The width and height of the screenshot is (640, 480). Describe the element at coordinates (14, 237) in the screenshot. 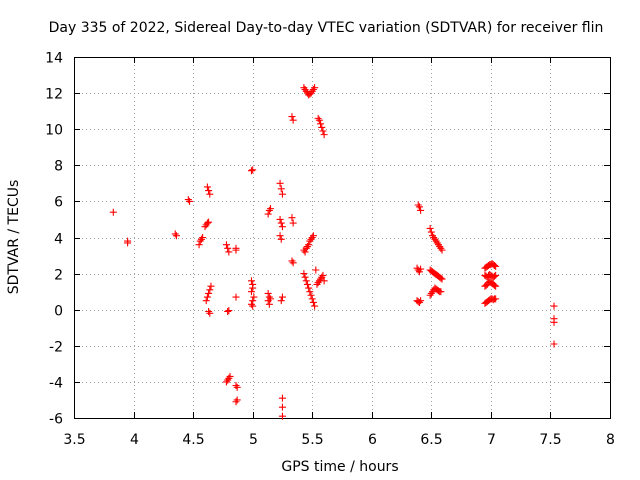

I see `y-axis-label: SDTVAR / TECUs` at that location.